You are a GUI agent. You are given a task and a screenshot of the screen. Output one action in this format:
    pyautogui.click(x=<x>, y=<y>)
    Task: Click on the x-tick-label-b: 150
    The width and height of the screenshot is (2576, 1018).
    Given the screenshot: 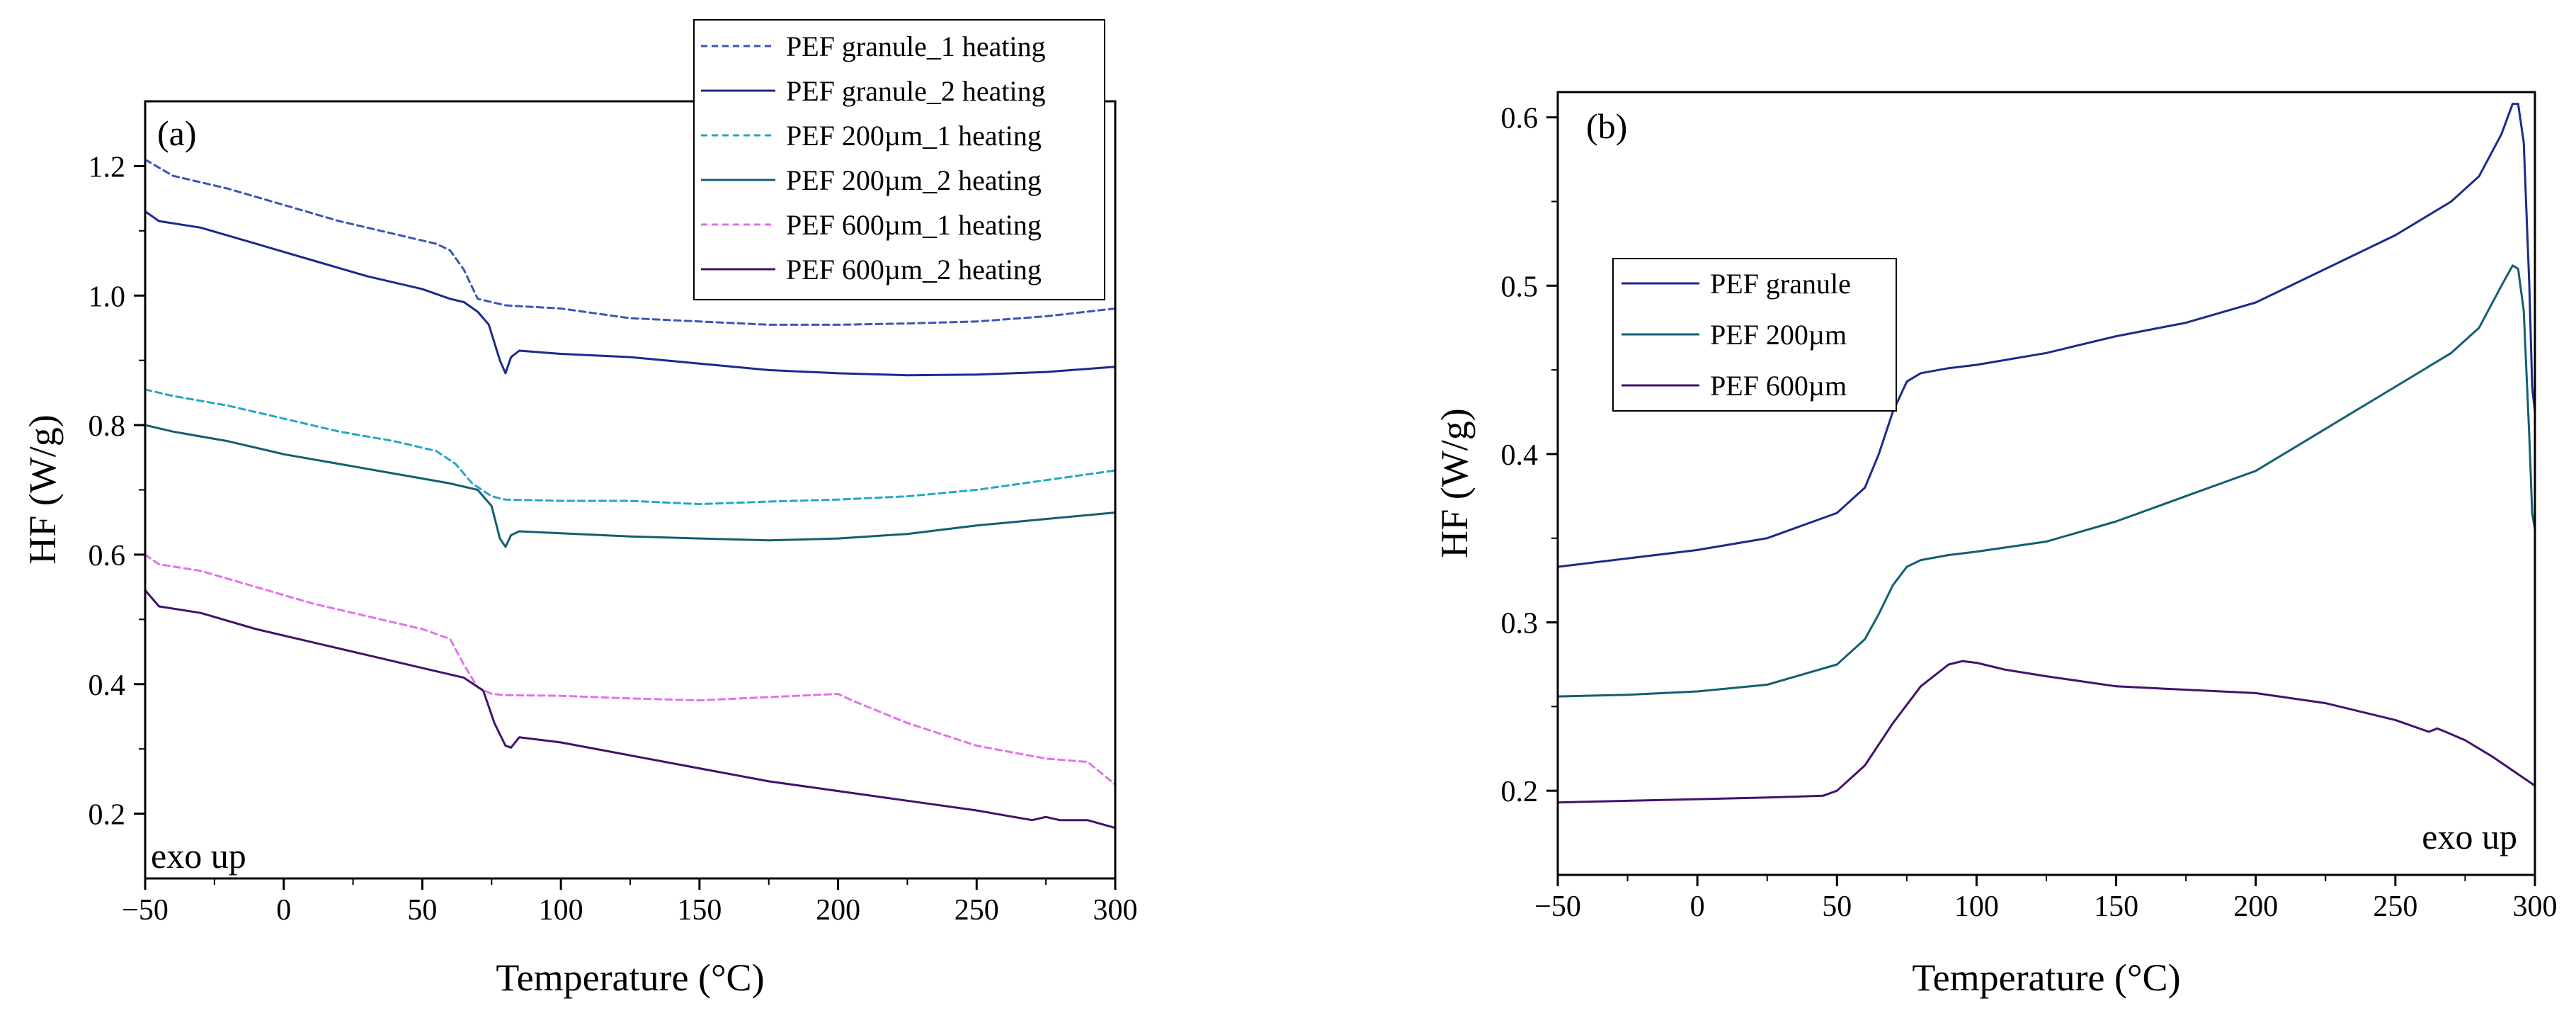 What is the action you would take?
    pyautogui.click(x=2116, y=906)
    